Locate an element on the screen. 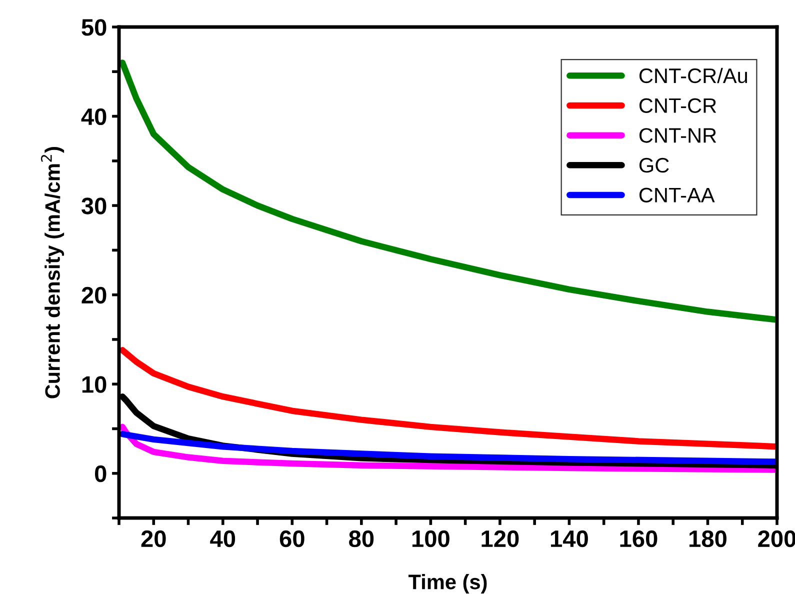 The image size is (795, 594). x-tick-label: 120 is located at coordinates (500, 539).